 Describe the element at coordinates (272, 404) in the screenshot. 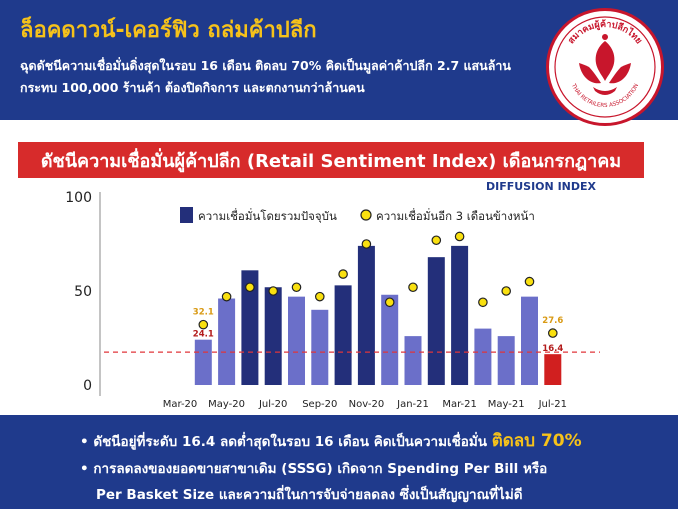

I see `x-tick-label: Jul-20` at that location.